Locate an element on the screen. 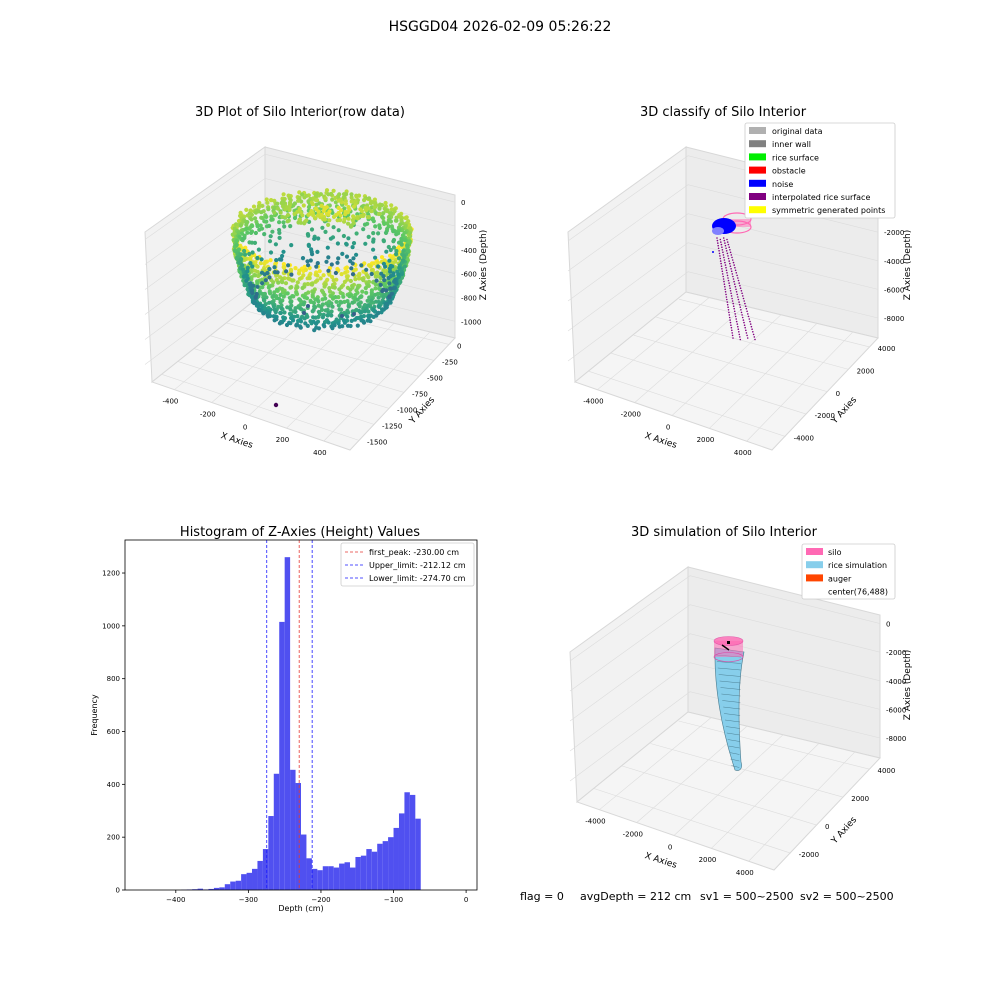 This screenshot has width=1000, height=1000. avg-depth-text: avgDepth = 212 cm is located at coordinates (635, 896).